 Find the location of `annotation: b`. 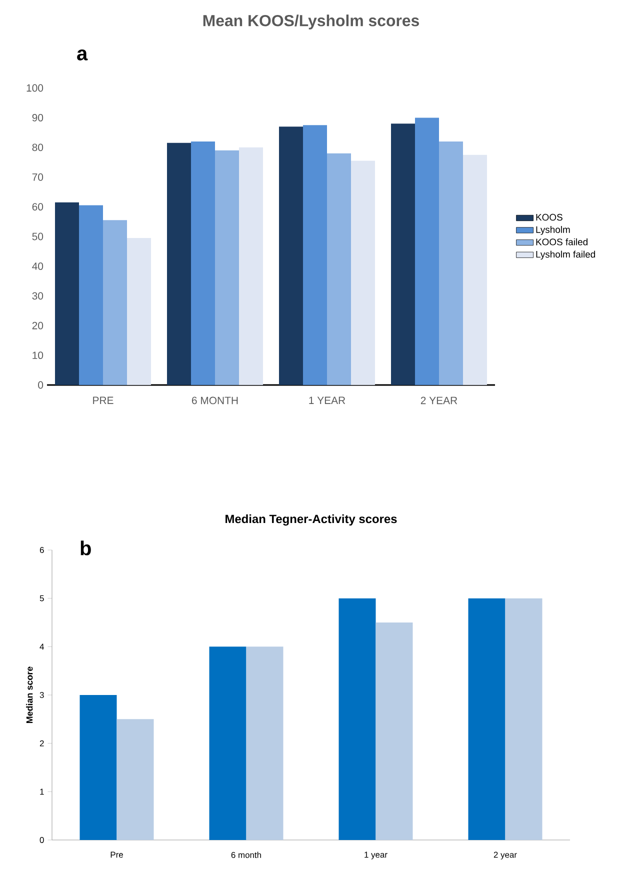

annotation: b is located at coordinates (85, 548).